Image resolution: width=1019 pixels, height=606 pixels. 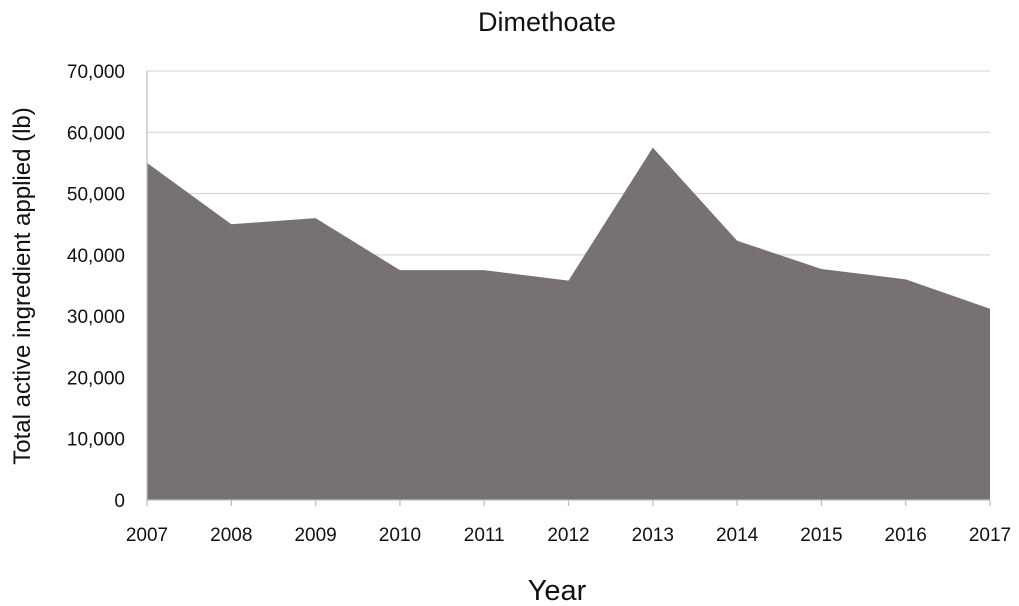 I want to click on y-tick-label-40000: 40,000, so click(x=96, y=256).